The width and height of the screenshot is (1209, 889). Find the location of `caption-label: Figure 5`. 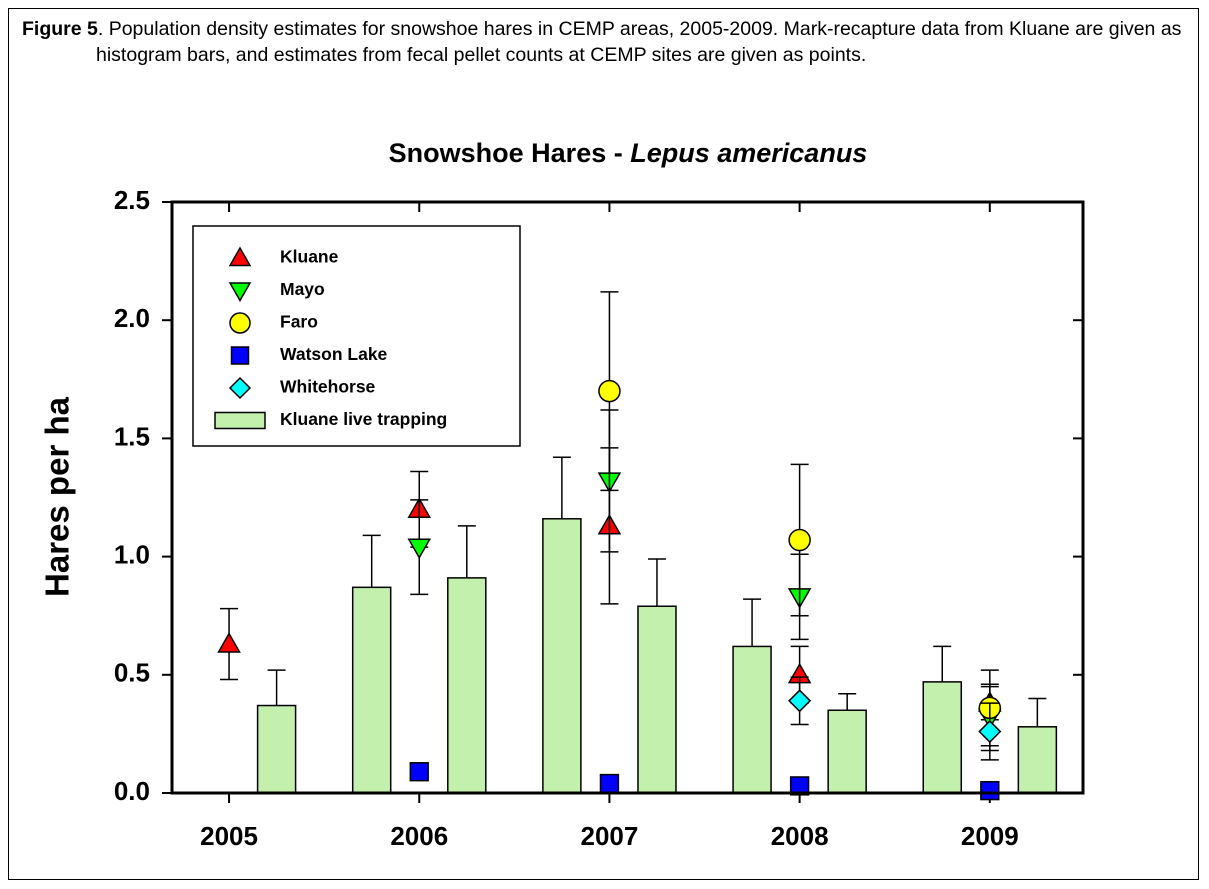

caption-label: Figure 5 is located at coordinates (60, 29).